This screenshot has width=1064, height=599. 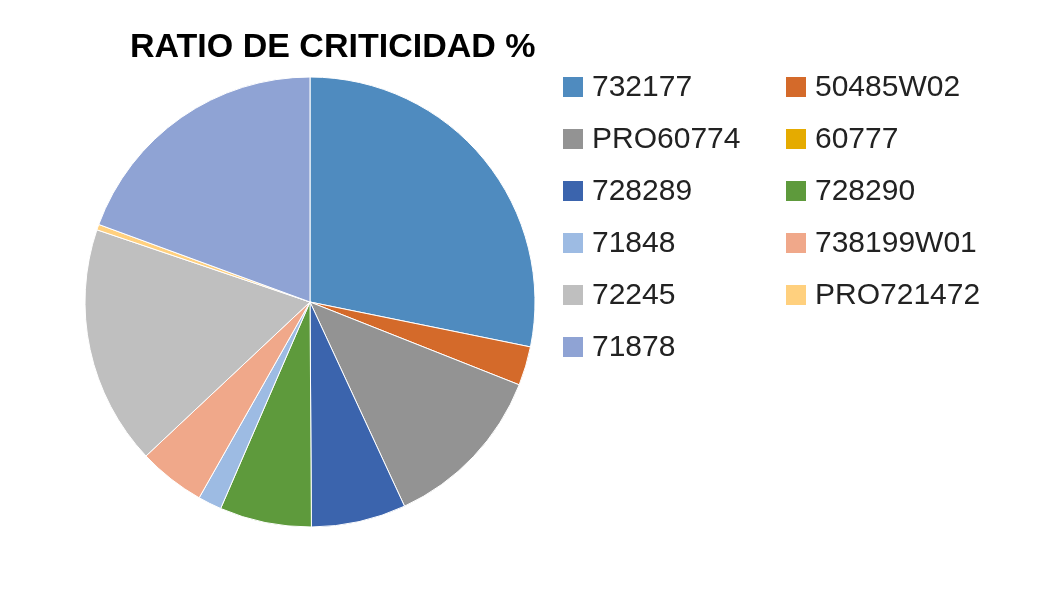 I want to click on legend-label: 72245, so click(x=634, y=293).